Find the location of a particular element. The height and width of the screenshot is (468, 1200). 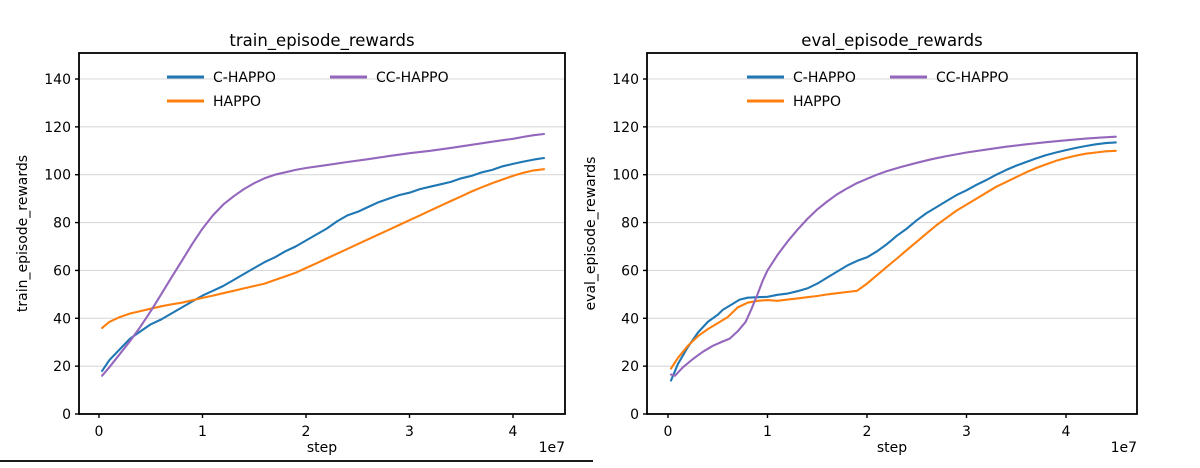

partial-bottom-border is located at coordinates (296, 461).